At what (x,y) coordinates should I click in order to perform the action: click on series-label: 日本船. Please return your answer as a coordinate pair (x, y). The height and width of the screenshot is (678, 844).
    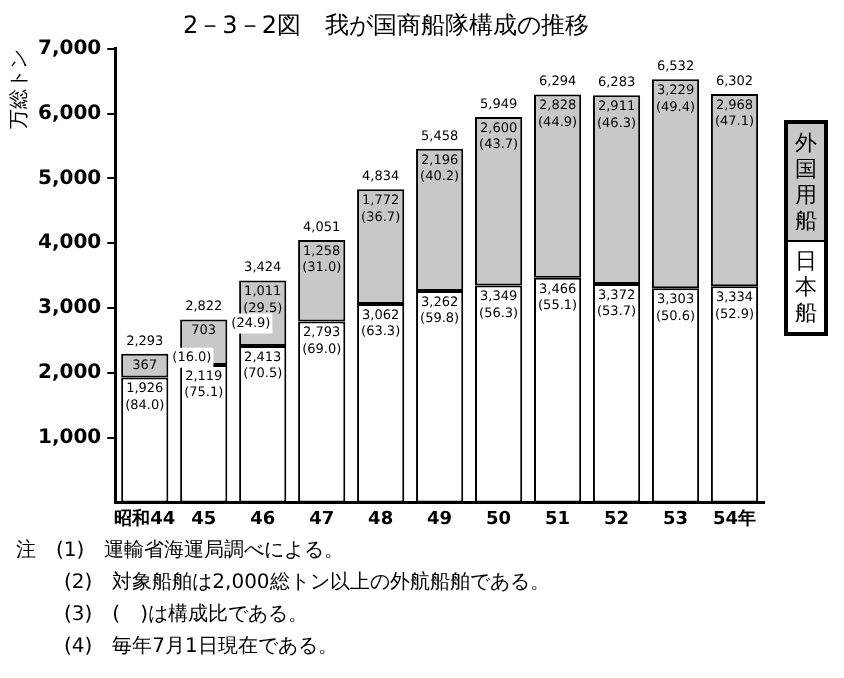
    Looking at the image, I should click on (806, 287).